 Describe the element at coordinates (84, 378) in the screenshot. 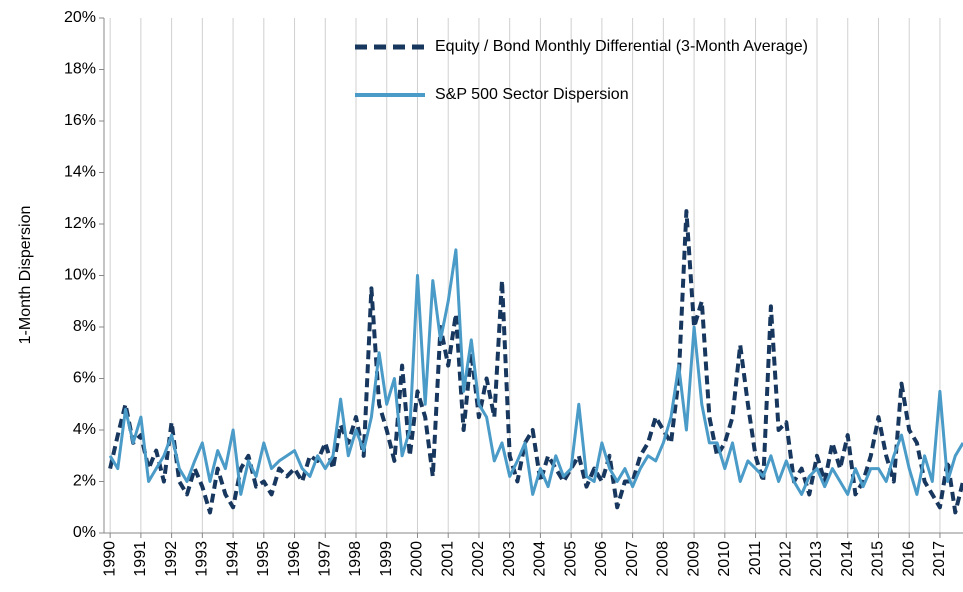

I see `y-tick-label: 6%` at that location.